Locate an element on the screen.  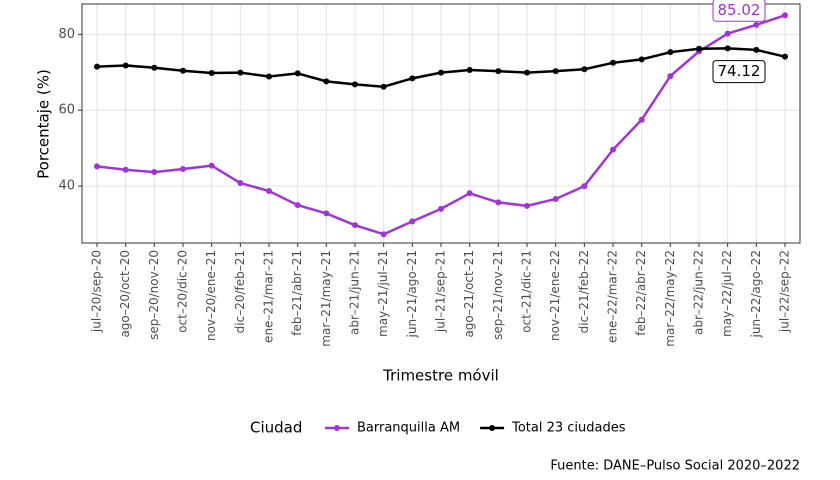
x-tick-label: may–22/jul–22 is located at coordinates (727, 293).